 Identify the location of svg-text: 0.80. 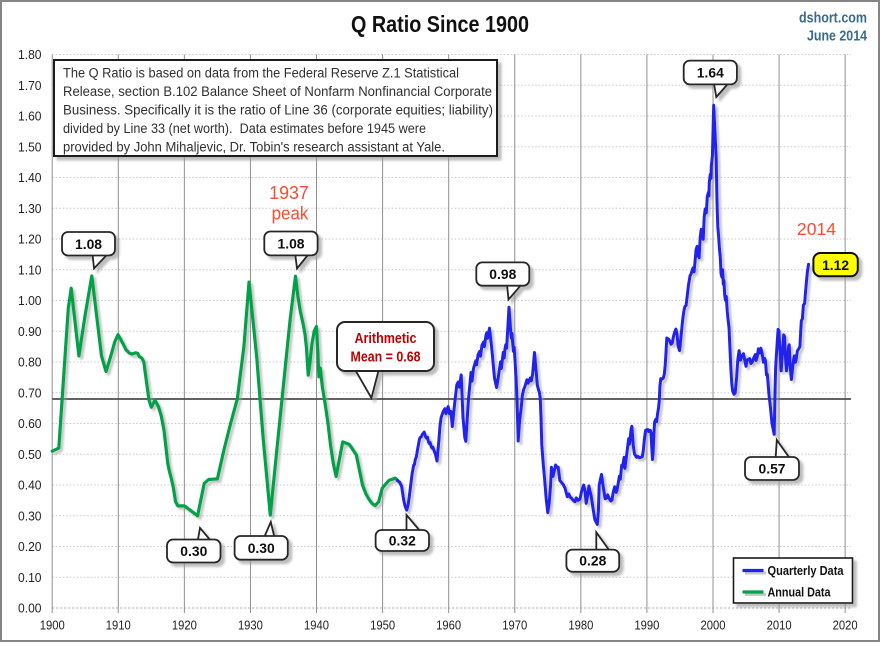
(30, 362).